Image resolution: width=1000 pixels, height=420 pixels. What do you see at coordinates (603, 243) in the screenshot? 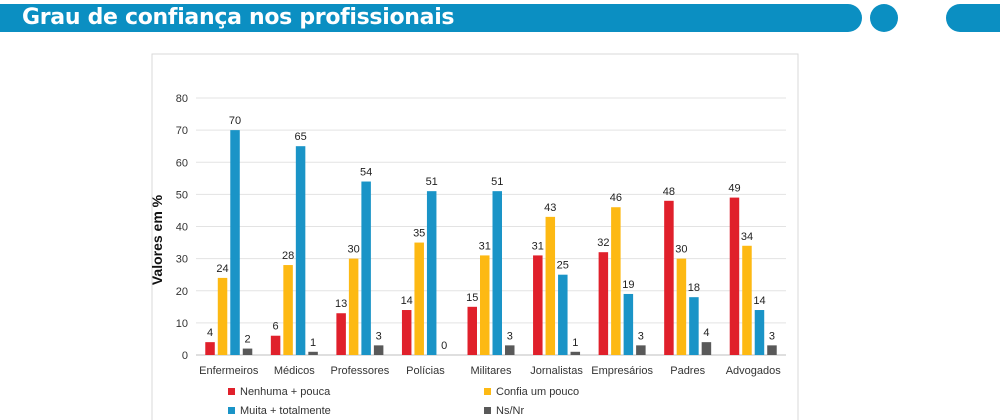
I see `bar-value-label: 32` at bounding box center [603, 243].